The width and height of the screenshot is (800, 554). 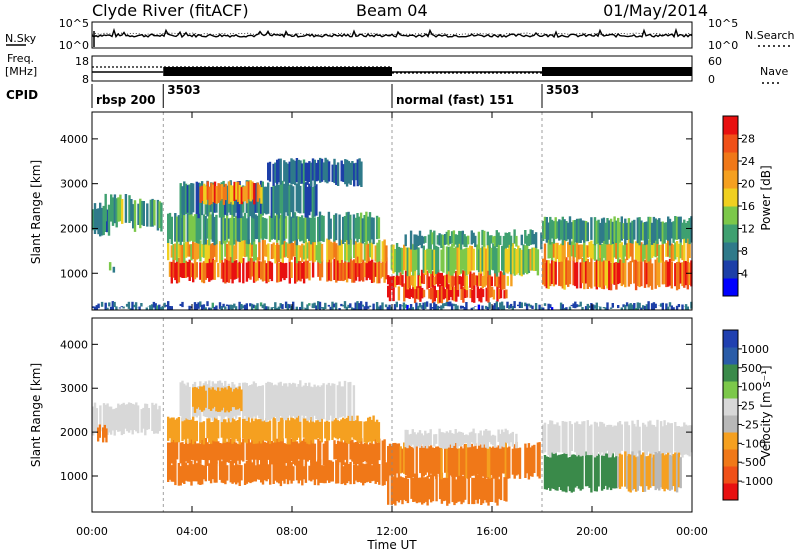 I want to click on nave-label: Nave, so click(x=774, y=71).